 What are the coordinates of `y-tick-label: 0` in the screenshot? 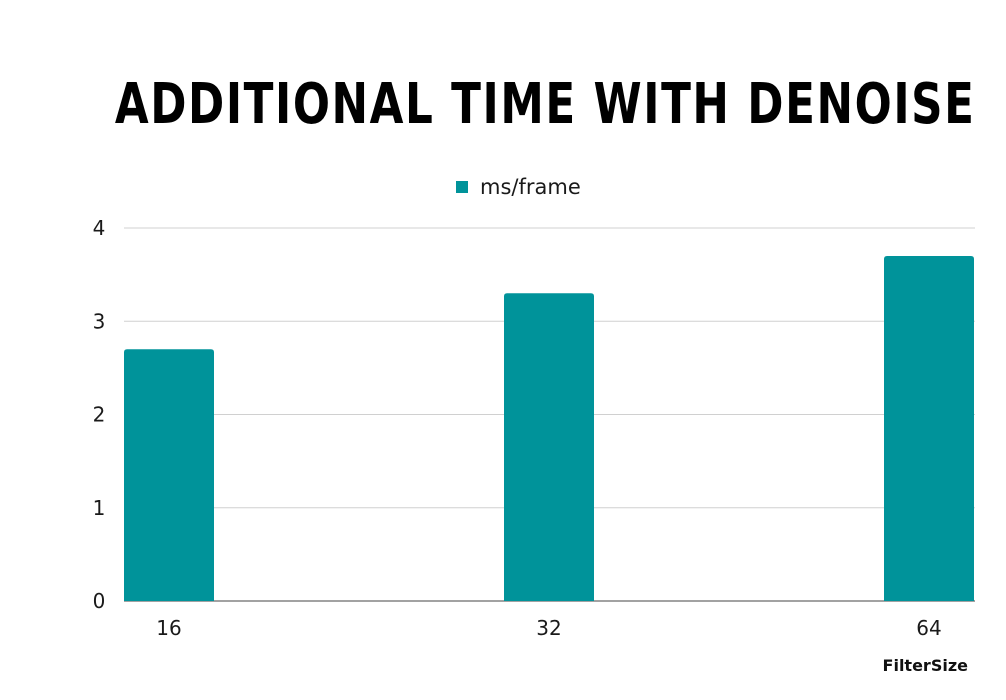 It's located at (99, 601).